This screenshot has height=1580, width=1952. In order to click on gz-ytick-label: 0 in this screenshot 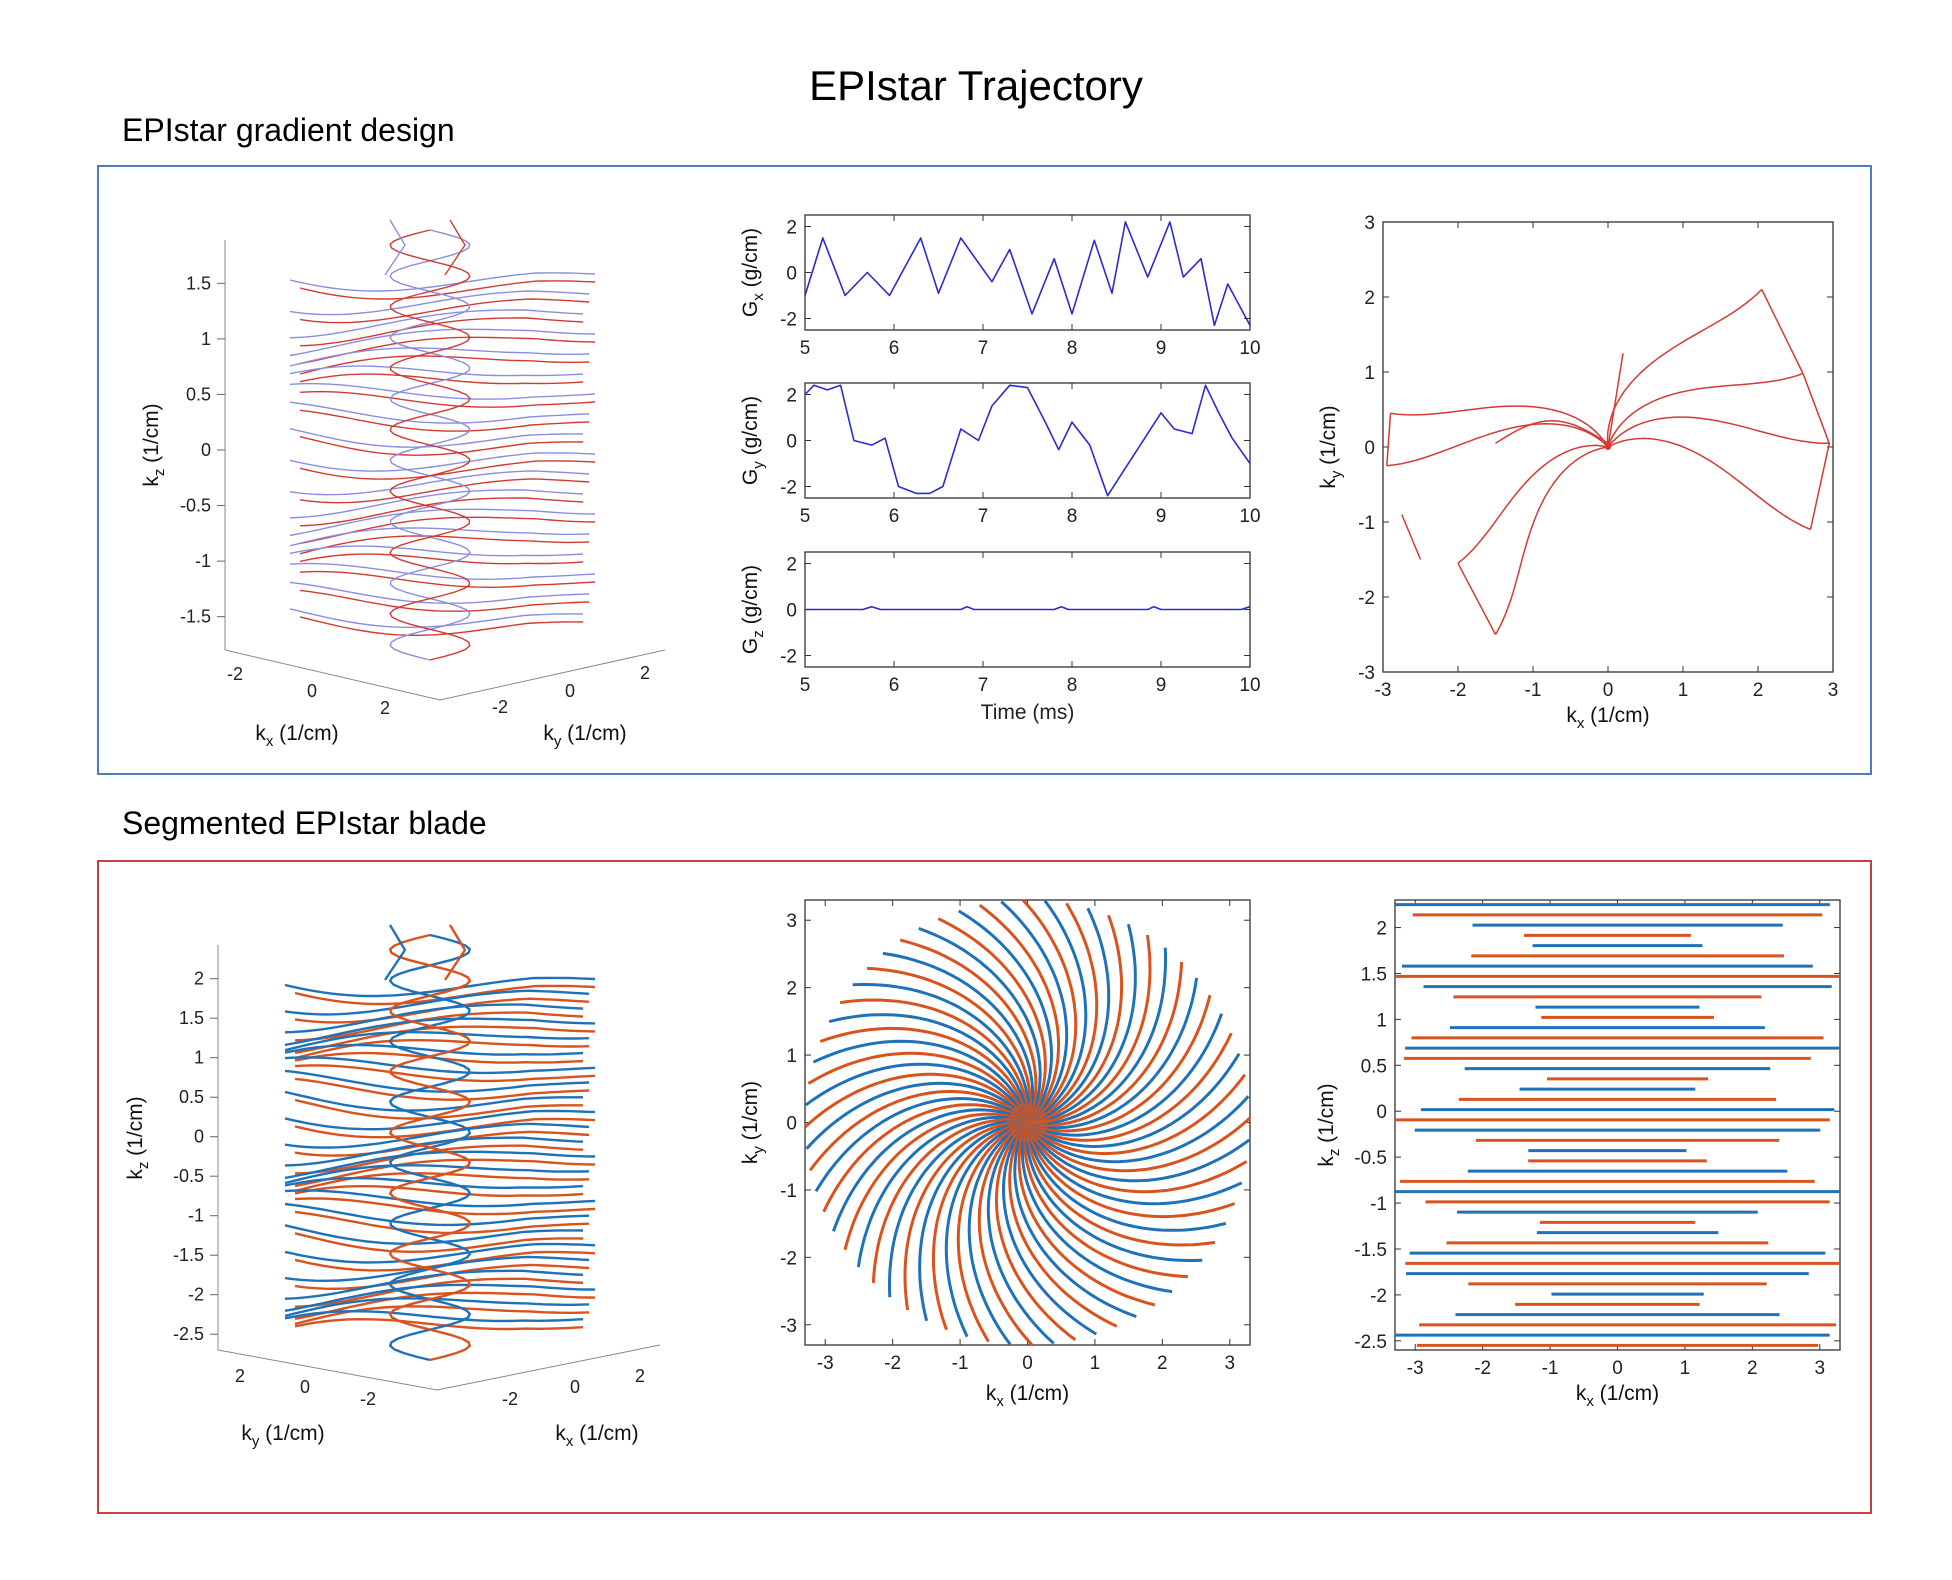, I will do `click(791, 611)`.